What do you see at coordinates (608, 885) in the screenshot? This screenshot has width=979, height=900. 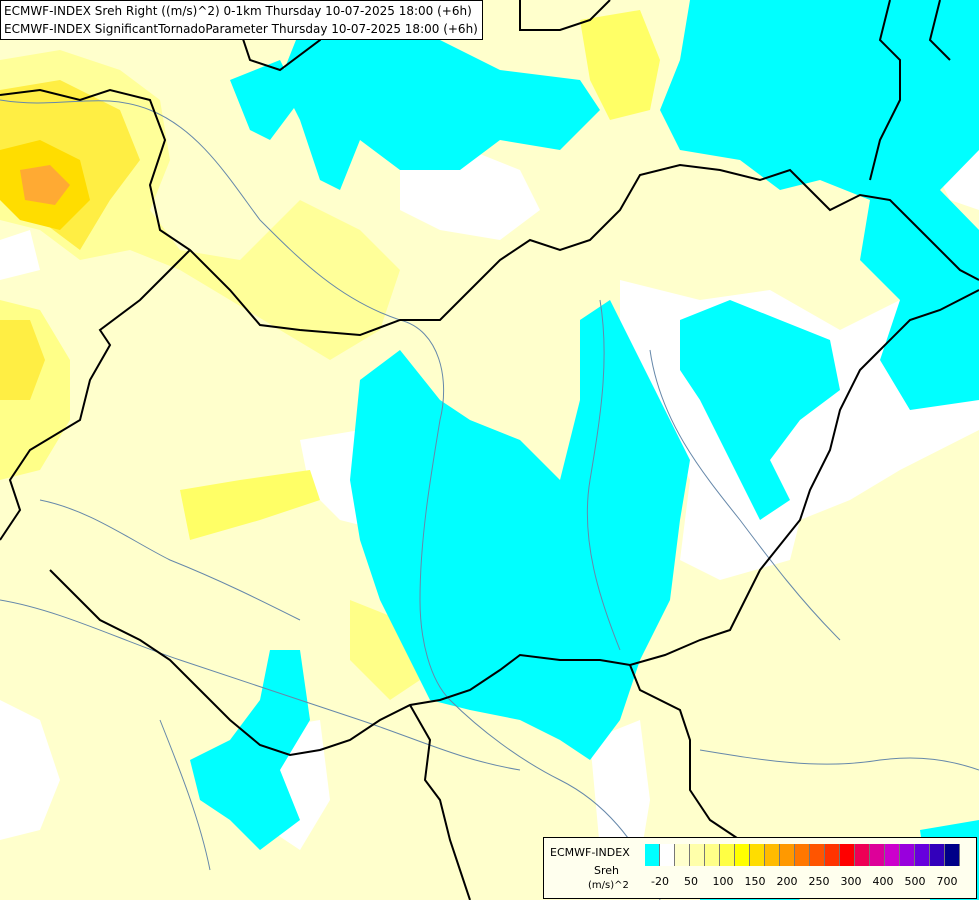 I see `legend-unit: (m/s)^2` at bounding box center [608, 885].